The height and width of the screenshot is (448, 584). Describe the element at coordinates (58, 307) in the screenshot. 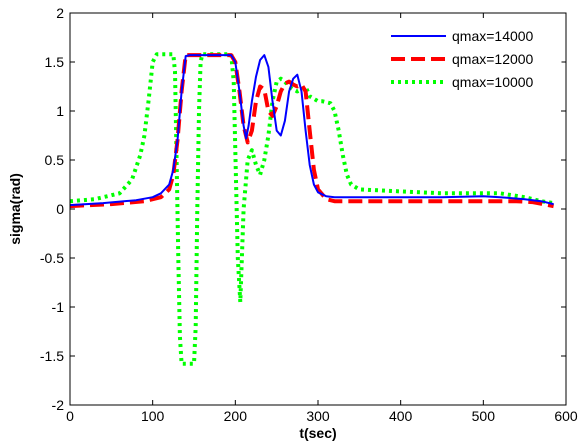

I see `y-tick-label: -1` at that location.